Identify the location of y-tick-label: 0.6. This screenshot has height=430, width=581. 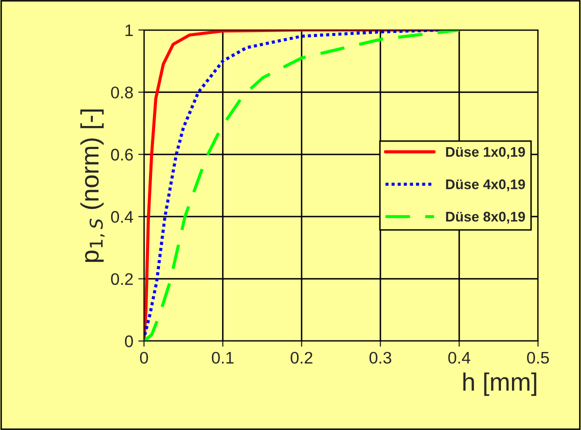
(122, 154).